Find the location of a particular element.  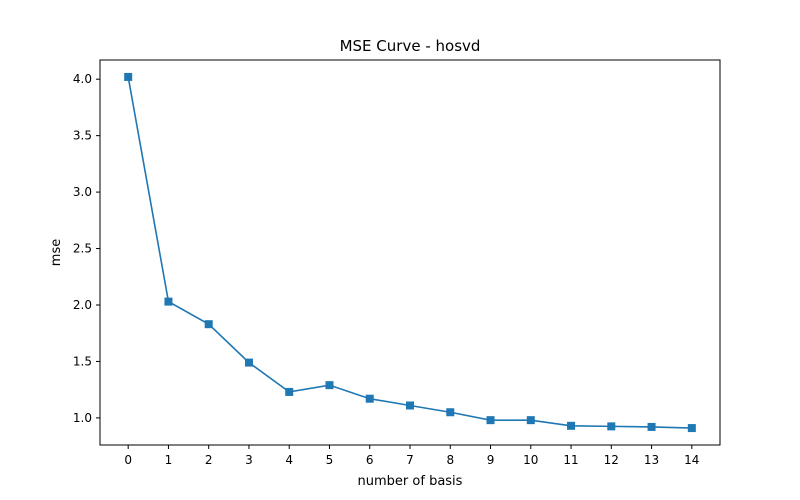

y-axis-ticks: 1.0 1.5 2.0 2.5 3.0 3.5 4.0 is located at coordinates (86, 248).